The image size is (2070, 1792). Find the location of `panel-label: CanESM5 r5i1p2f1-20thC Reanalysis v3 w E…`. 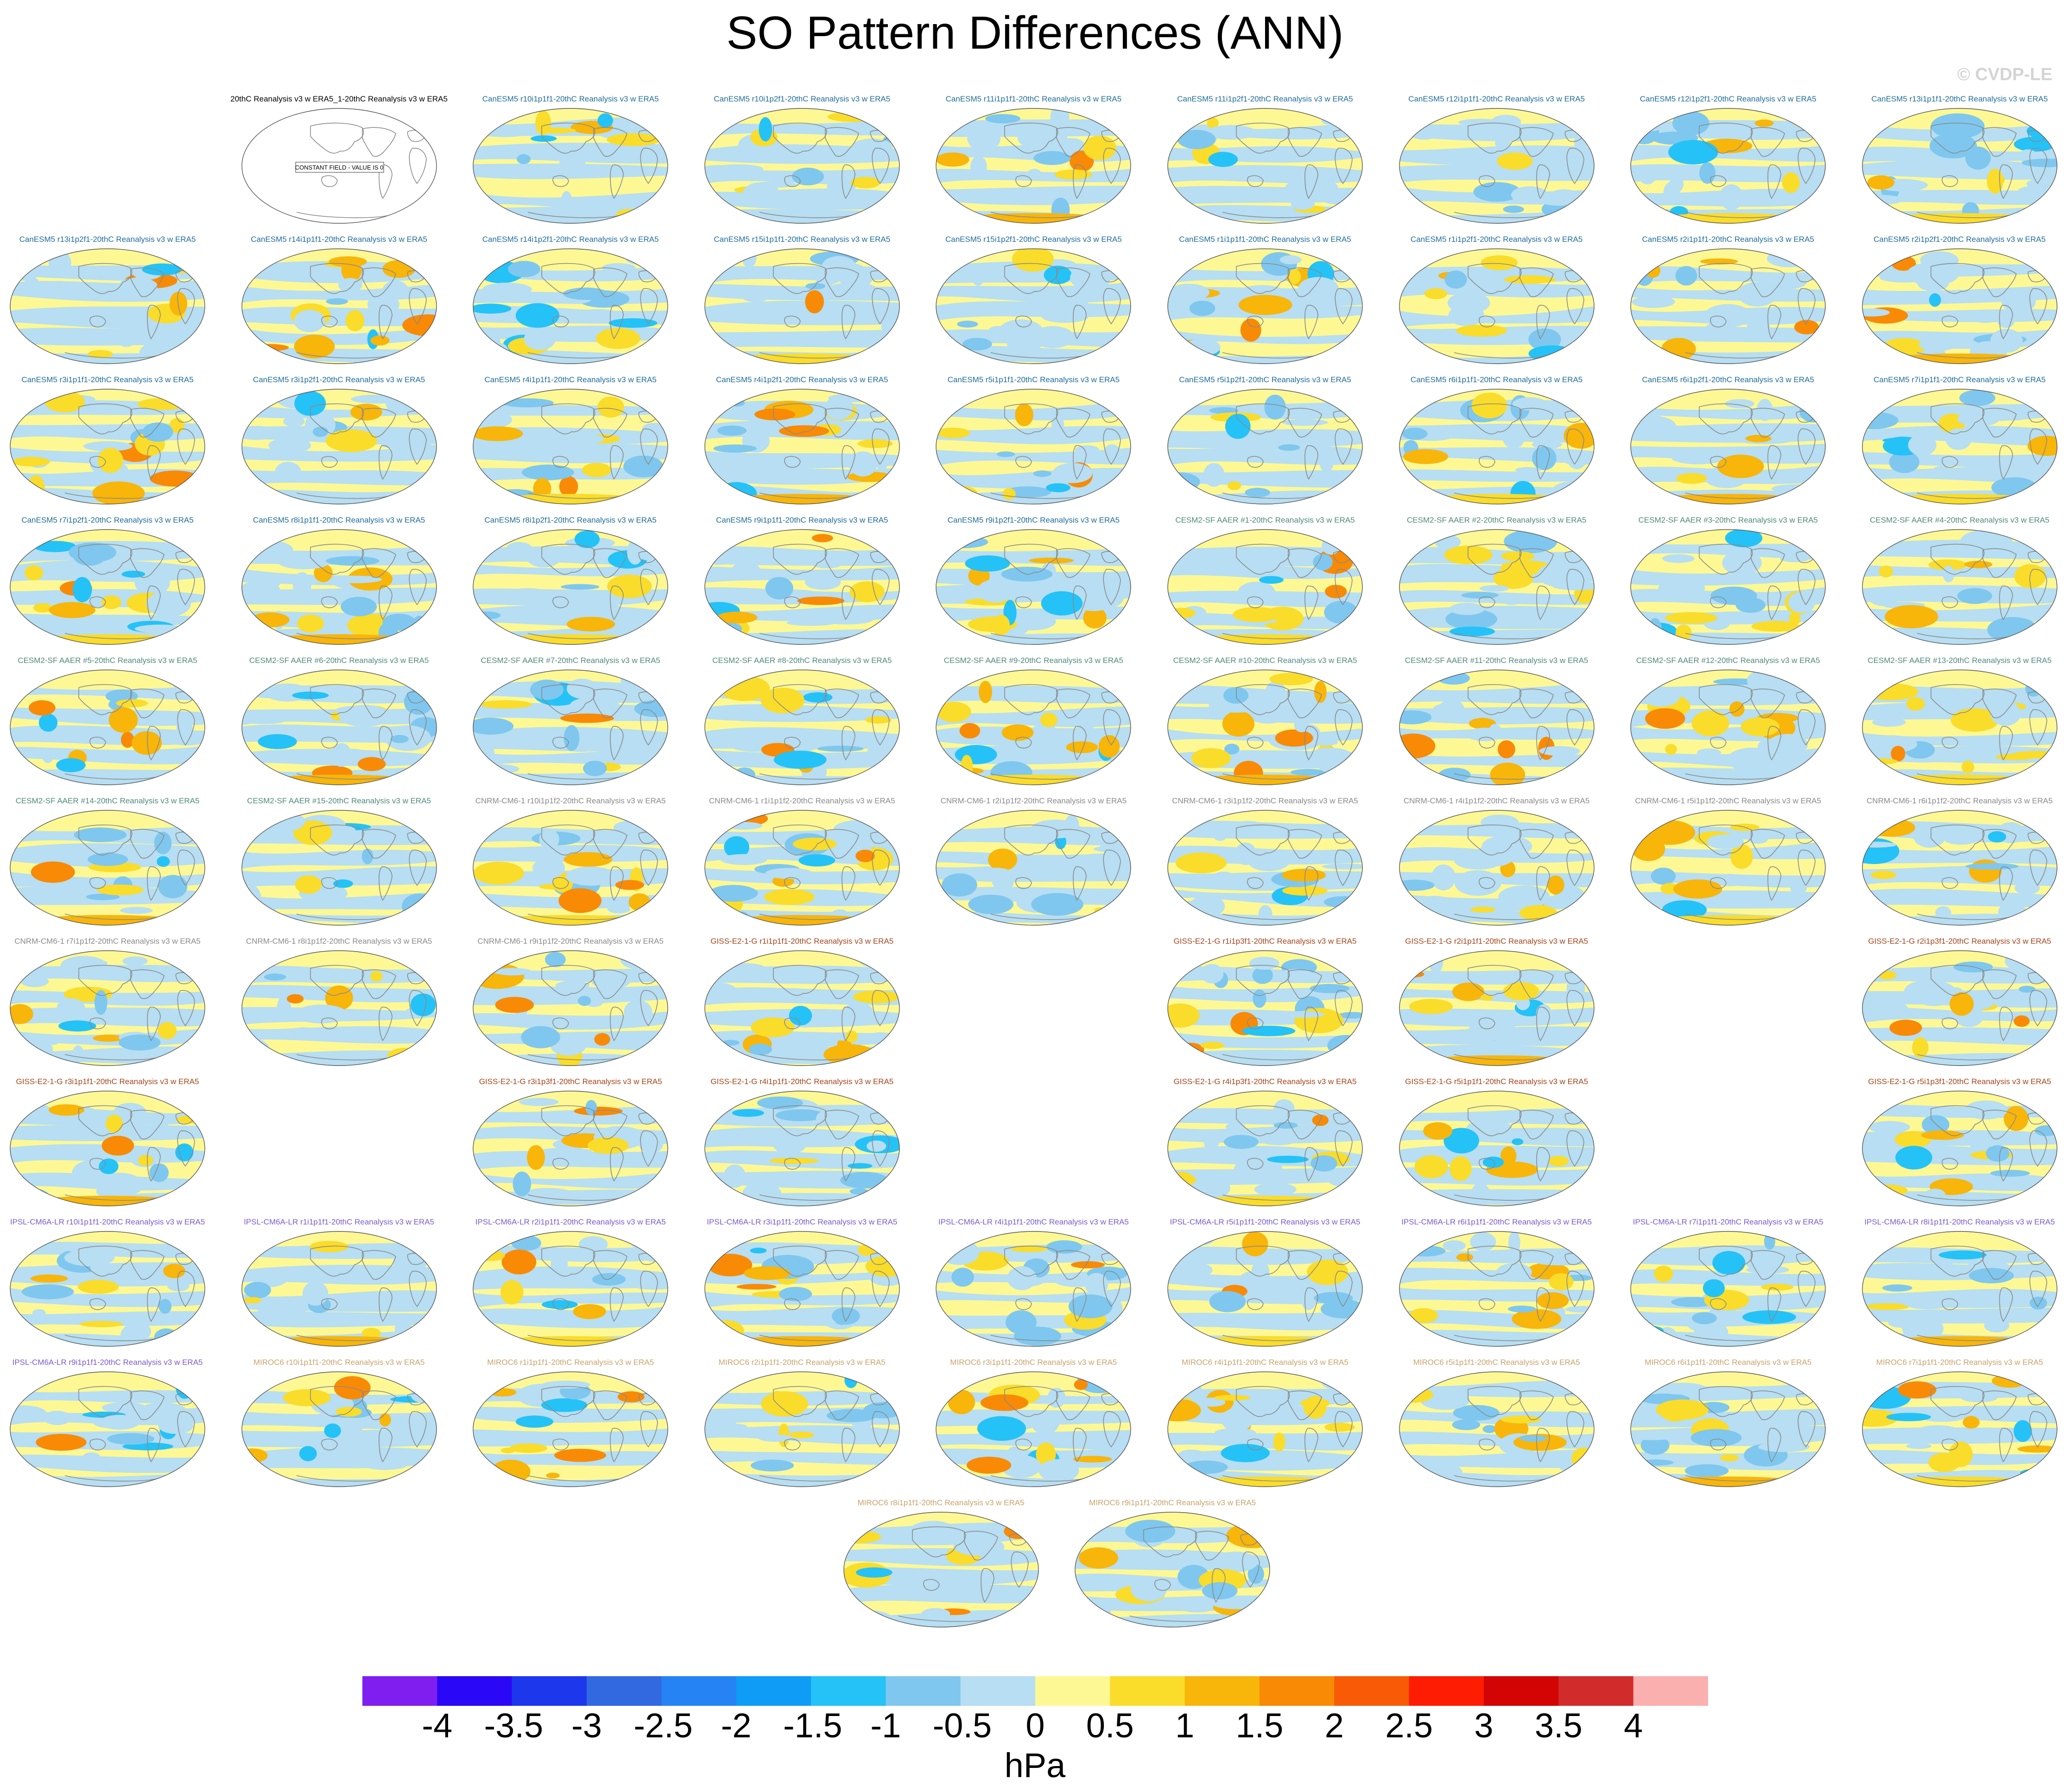

panel-label: CanESM5 r5i1p2f1-20thC Reanalysis v3 w E… is located at coordinates (1265, 379).